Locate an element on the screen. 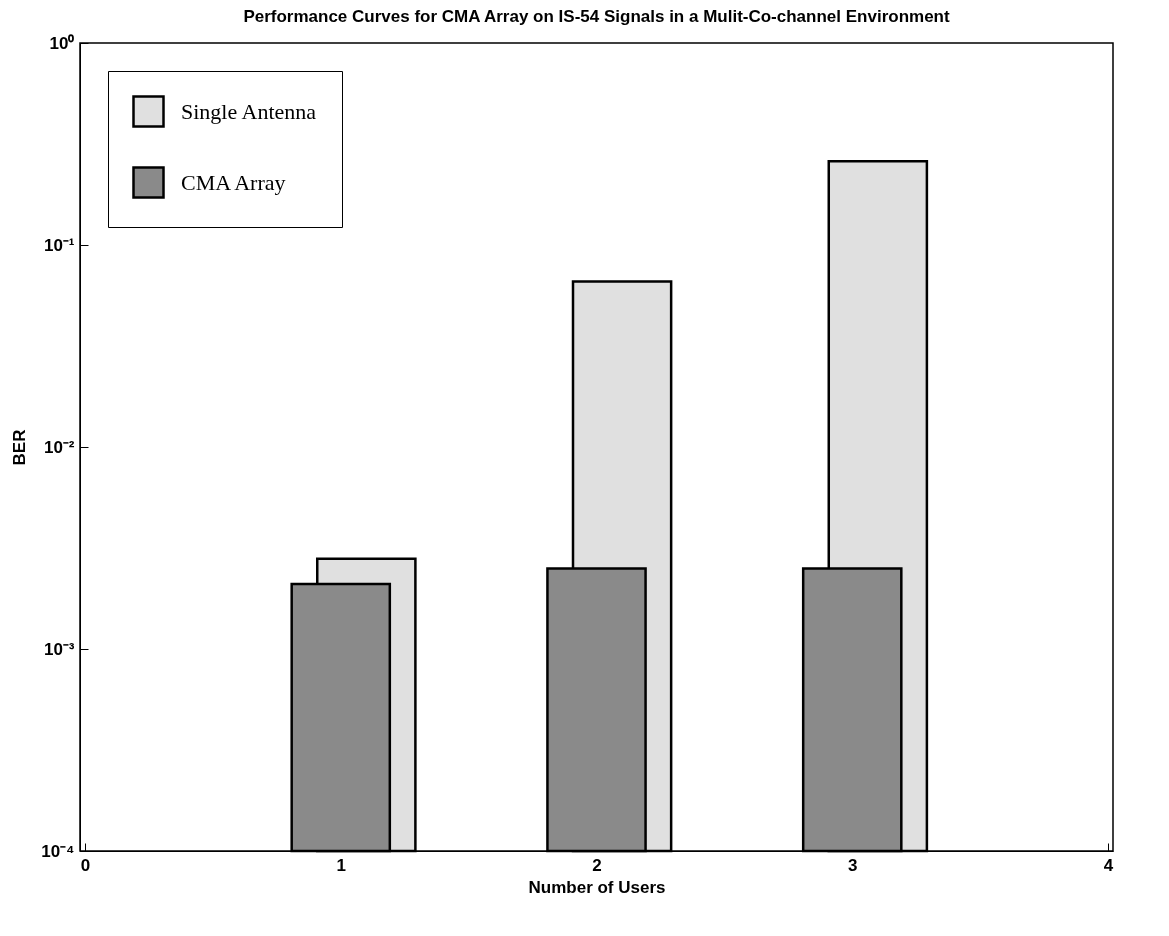 The height and width of the screenshot is (936, 1169). y-tick-label: 10⁻² is located at coordinates (59, 447).